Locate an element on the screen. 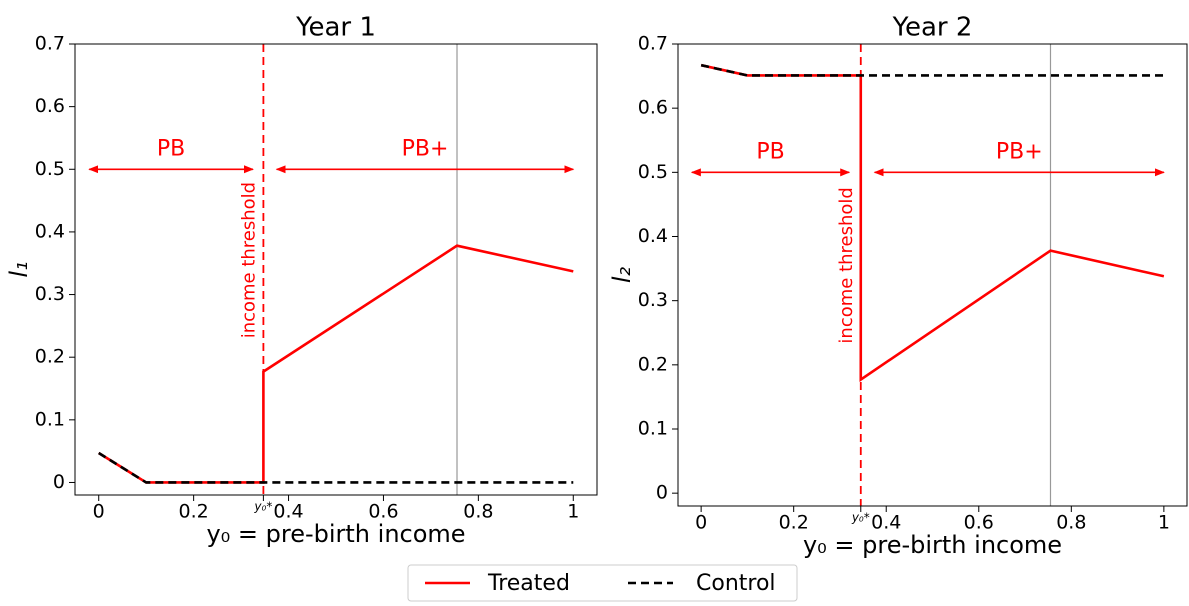 The width and height of the screenshot is (1189, 606). chart-title: Year 2 is located at coordinates (932, 28).